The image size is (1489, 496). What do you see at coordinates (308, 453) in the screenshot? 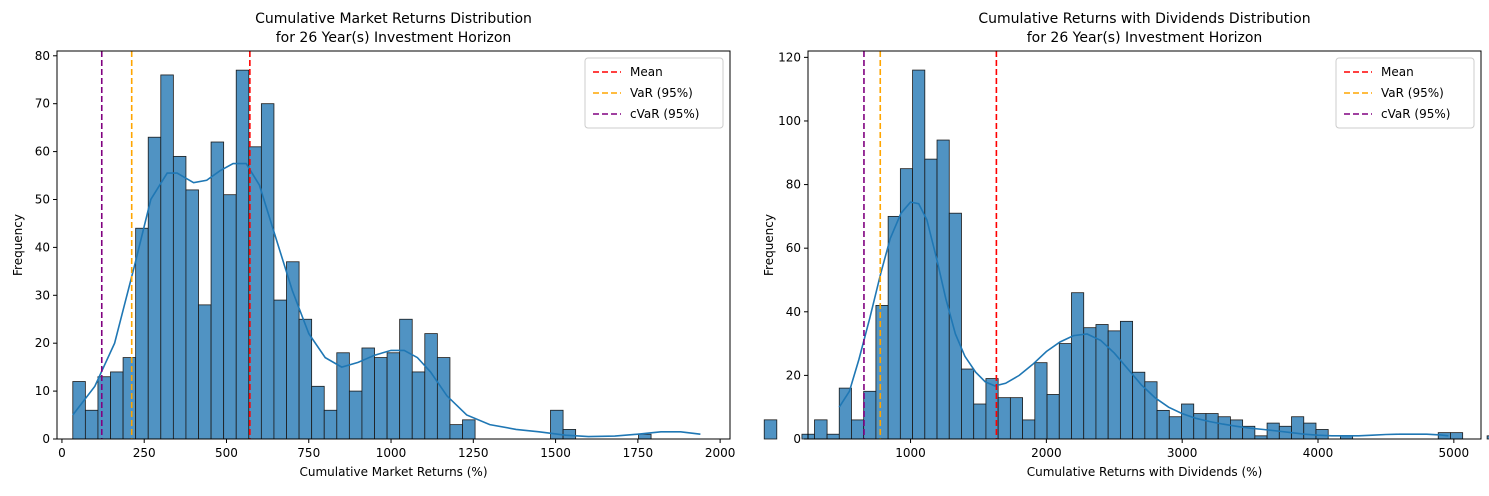
I see `x-tick-label: 750` at bounding box center [308, 453].